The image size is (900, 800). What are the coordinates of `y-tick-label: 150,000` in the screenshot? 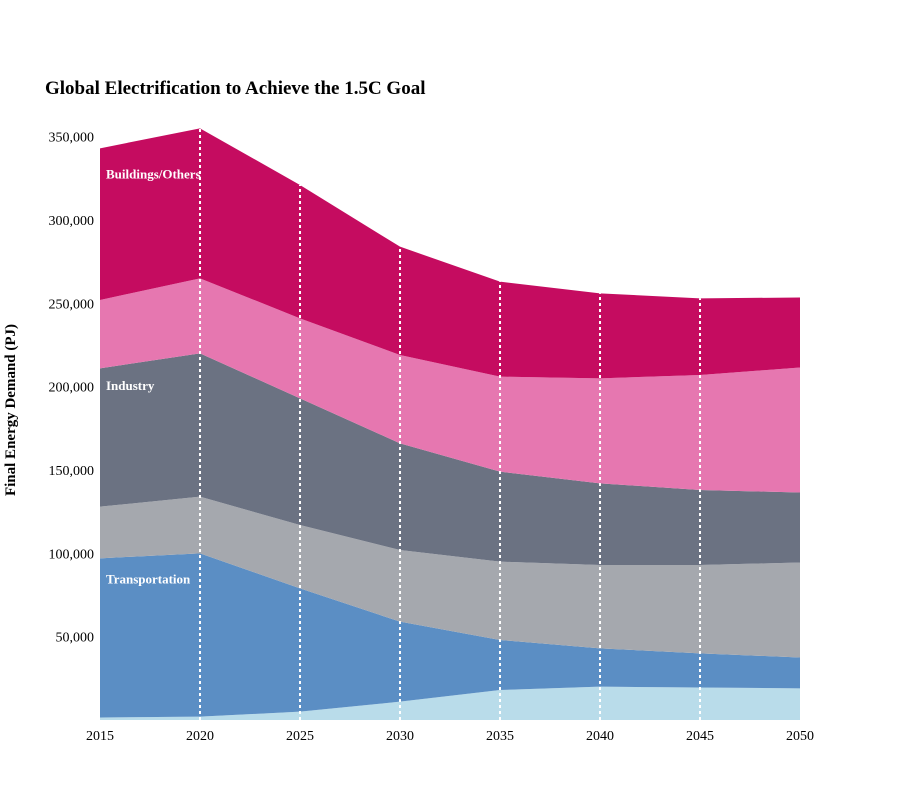 It's located at (72, 471).